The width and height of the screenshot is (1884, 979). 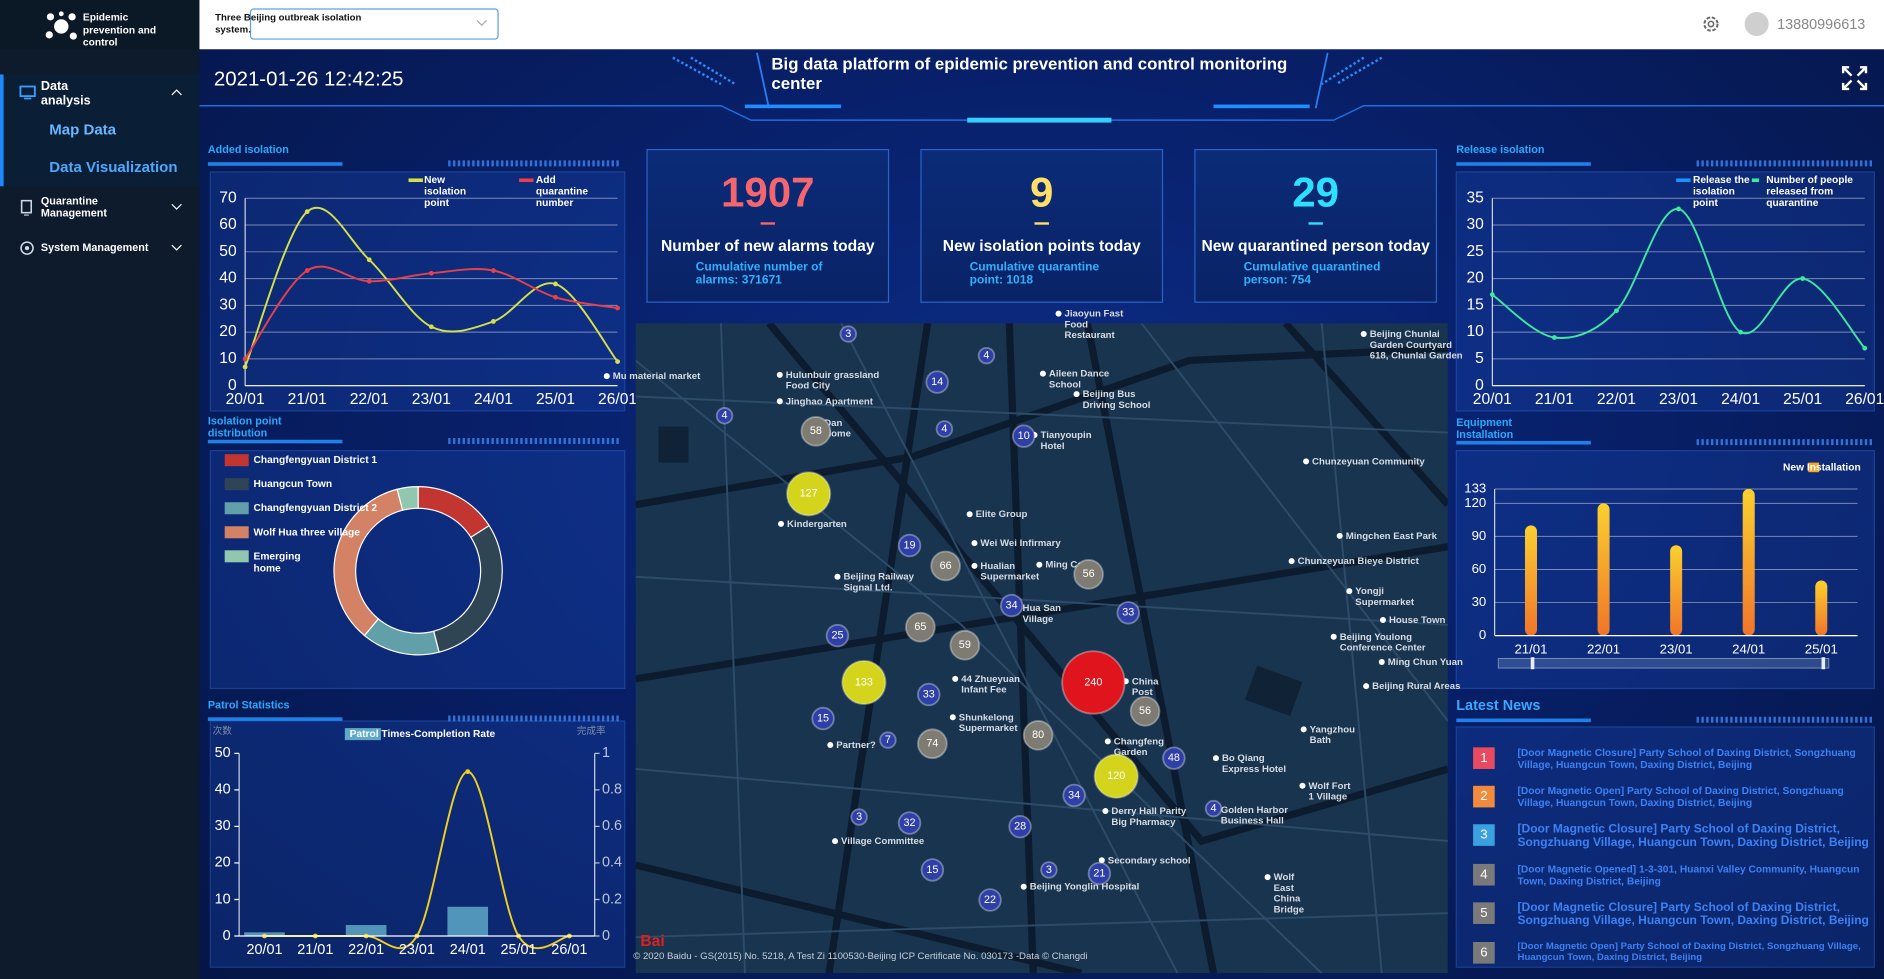 I want to click on menu-item: System Management, so click(x=94, y=247).